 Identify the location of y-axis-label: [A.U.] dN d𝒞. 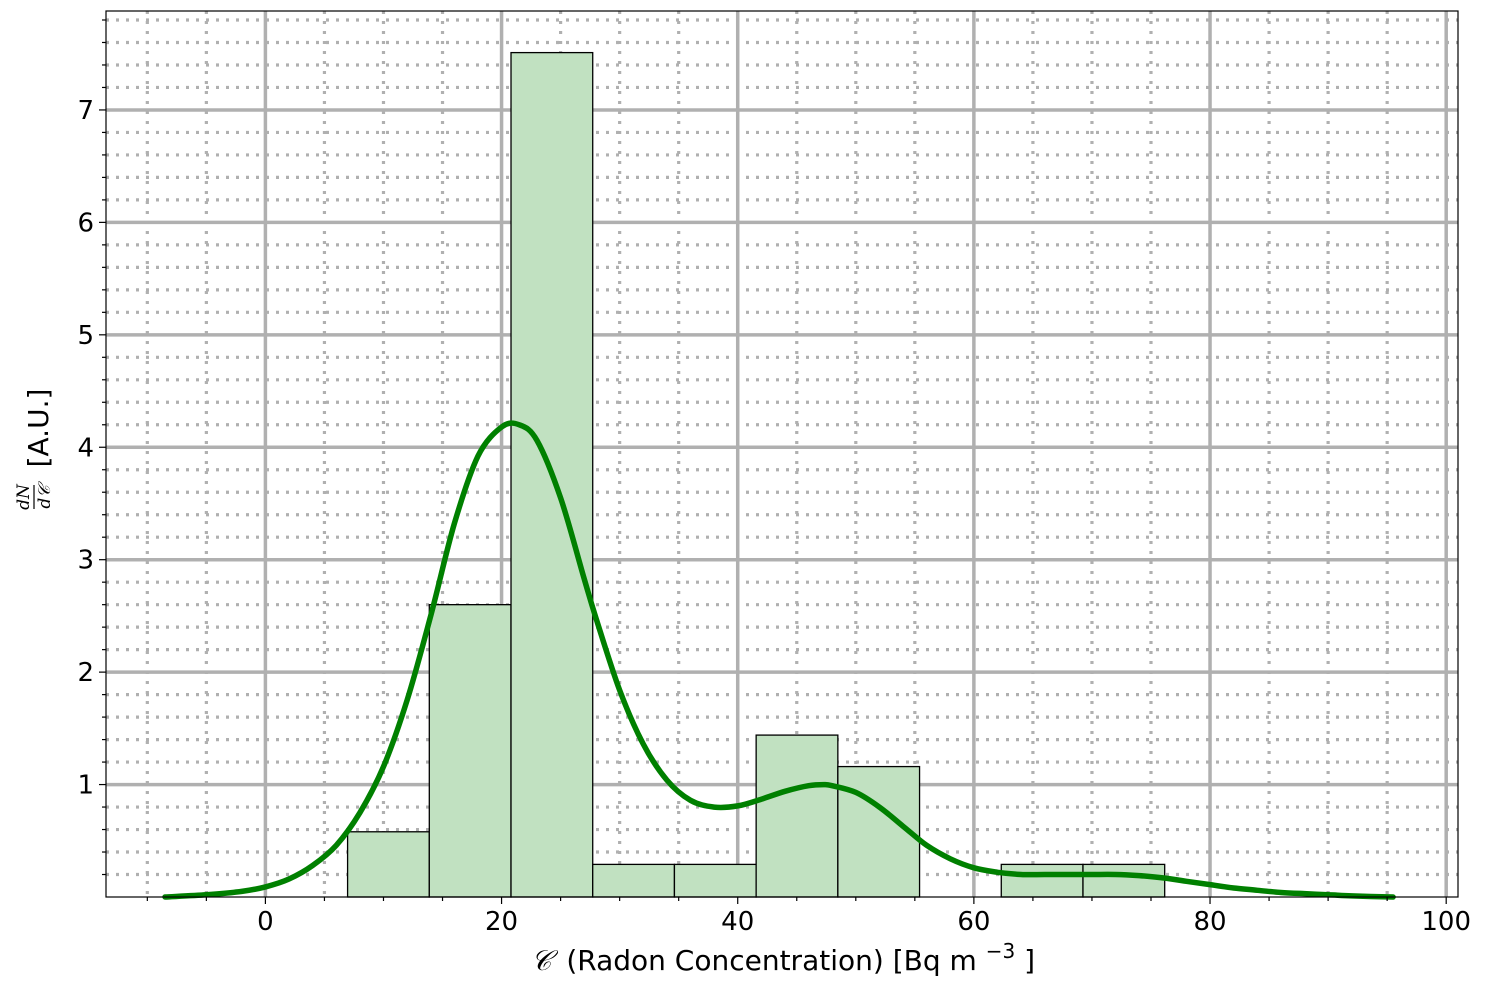
(34, 449).